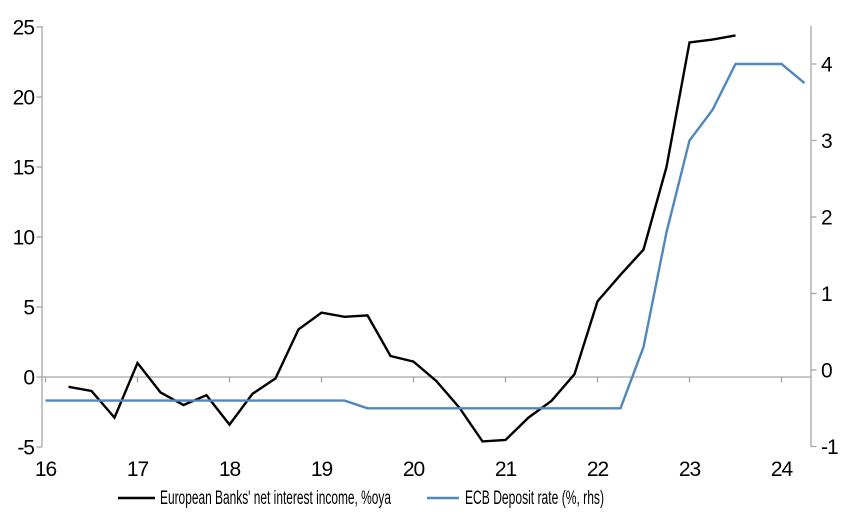 The width and height of the screenshot is (852, 531). I want to click on x-axis-tick-label: 22, so click(598, 469).